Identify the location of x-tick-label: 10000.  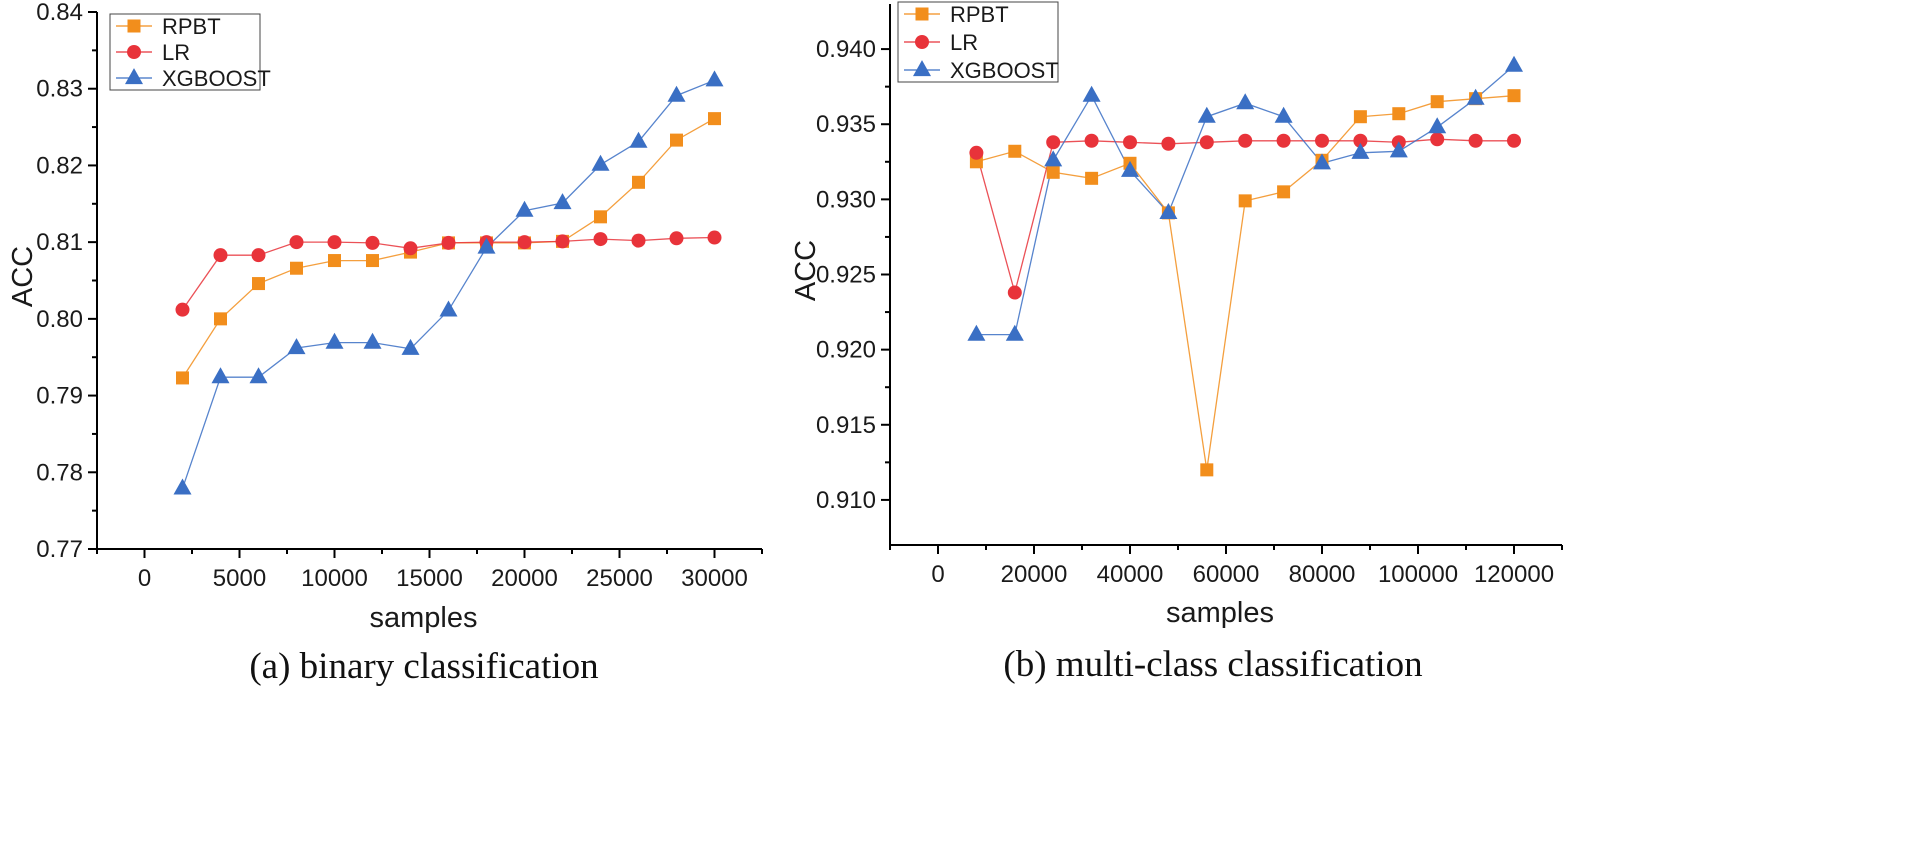
(334, 578).